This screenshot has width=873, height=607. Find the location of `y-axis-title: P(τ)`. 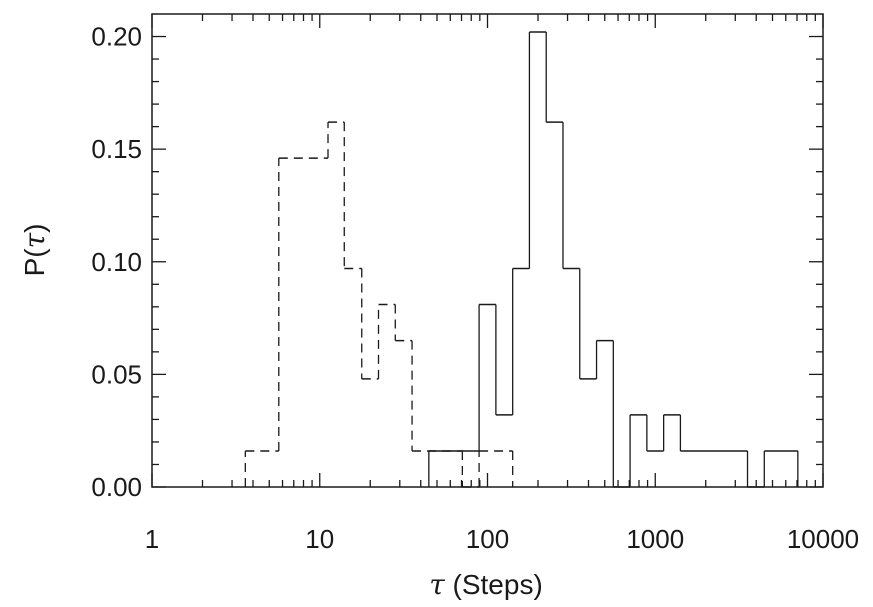

y-axis-title: P(τ) is located at coordinates (34, 250).